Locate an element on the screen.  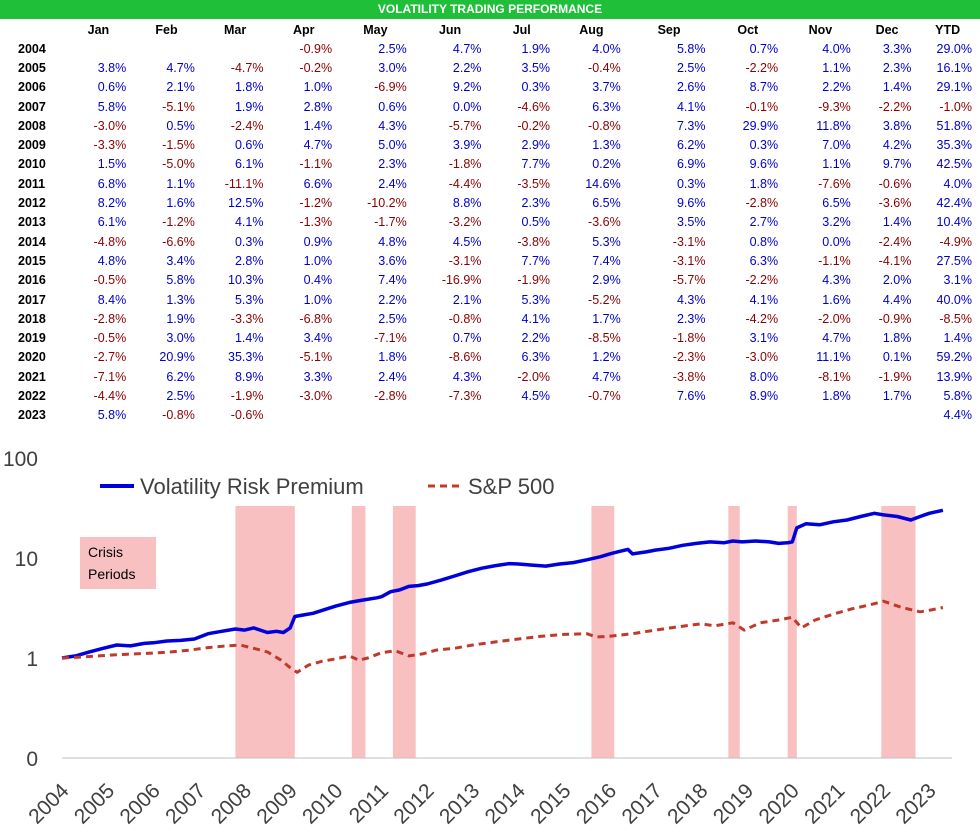
return-cell: 16.1% is located at coordinates (954, 67).